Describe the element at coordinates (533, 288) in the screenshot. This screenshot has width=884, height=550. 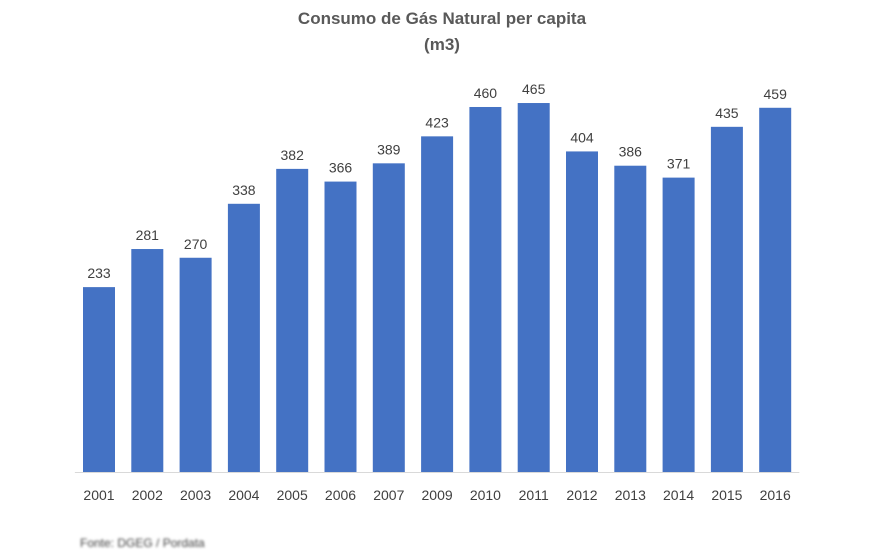
I see `bar-2011` at that location.